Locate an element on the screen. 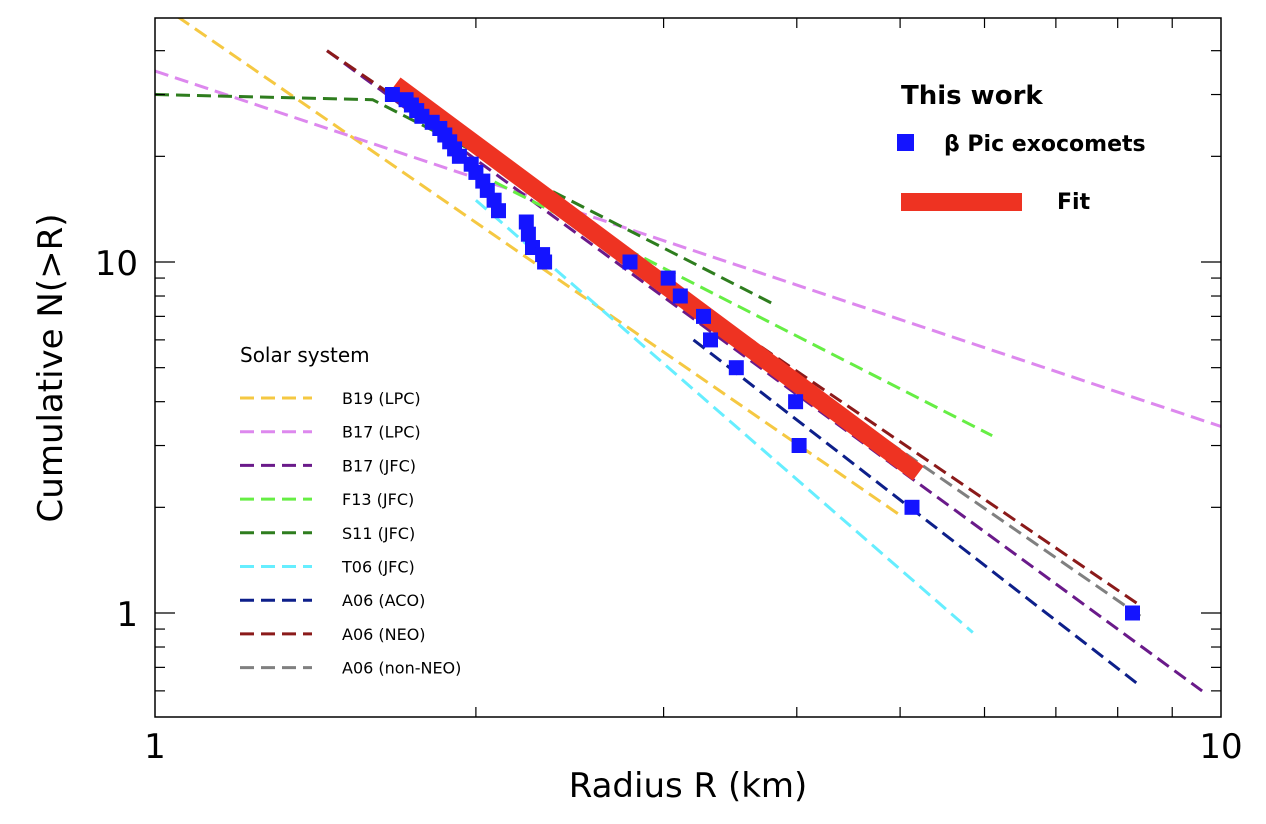  x-tick-label-1: 1 is located at coordinates (155, 747).